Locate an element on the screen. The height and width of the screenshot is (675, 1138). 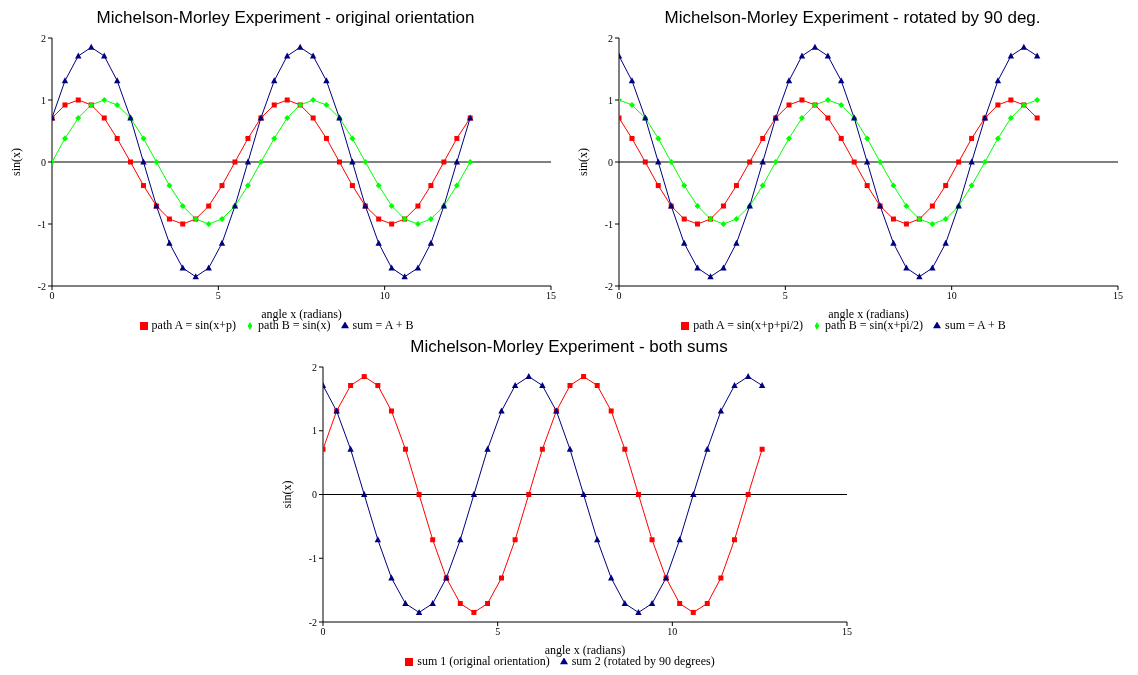
chart-title: Michelson-Morley Experiment - rotated by 90 deg. is located at coordinates (852, 18).